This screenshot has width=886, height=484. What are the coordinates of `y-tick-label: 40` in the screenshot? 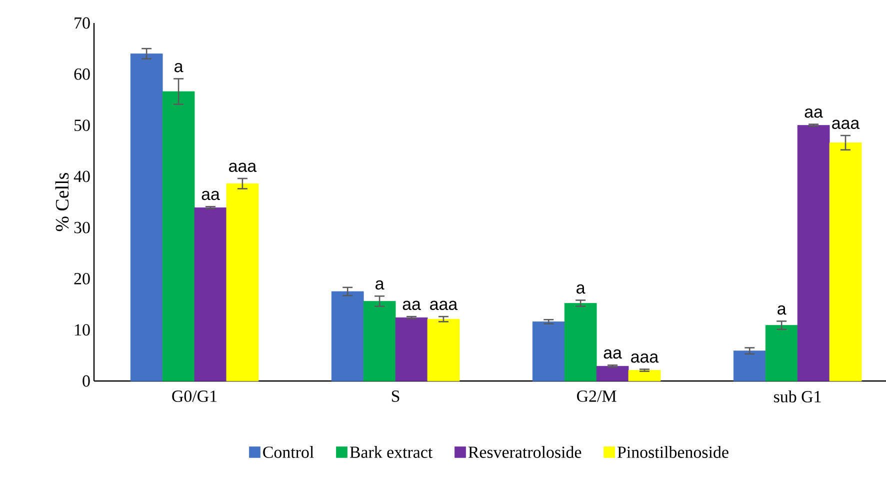 It's located at (82, 176).